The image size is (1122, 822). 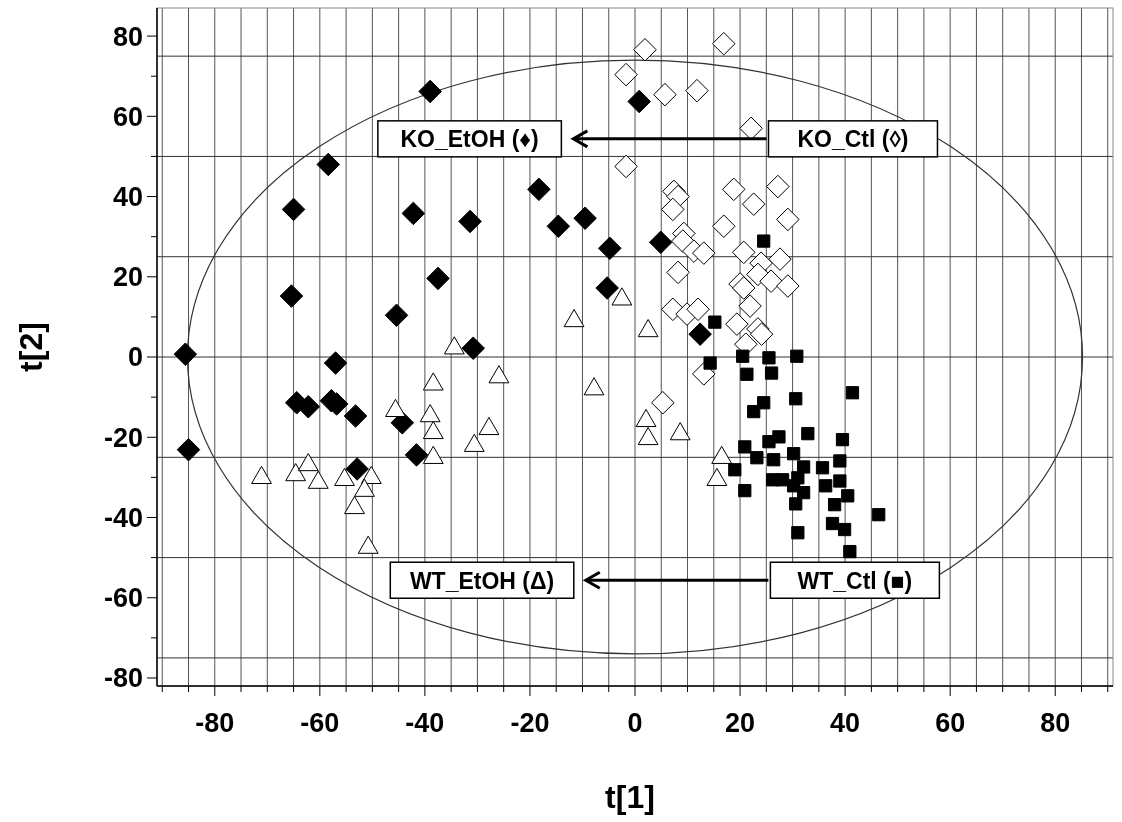 I want to click on x-tick-label: 0, so click(x=635, y=723).